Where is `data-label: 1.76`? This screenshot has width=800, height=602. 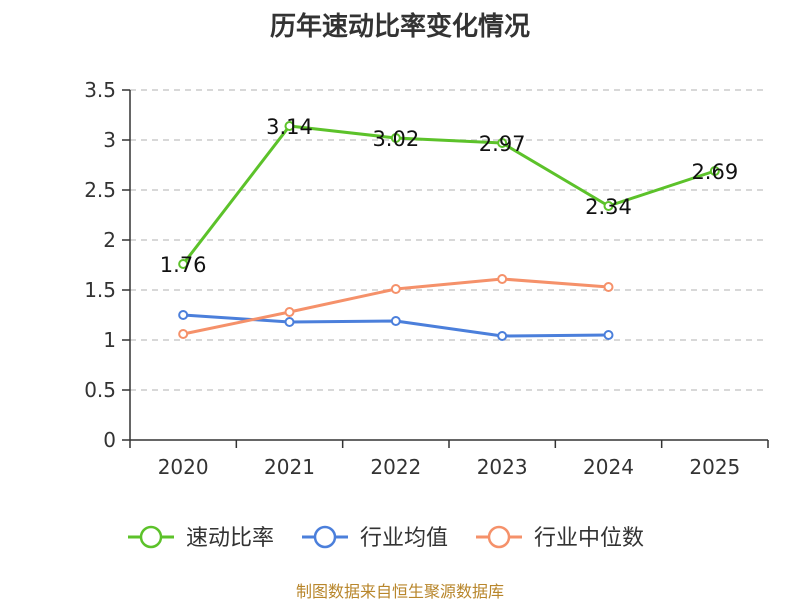 data-label: 1.76 is located at coordinates (183, 265).